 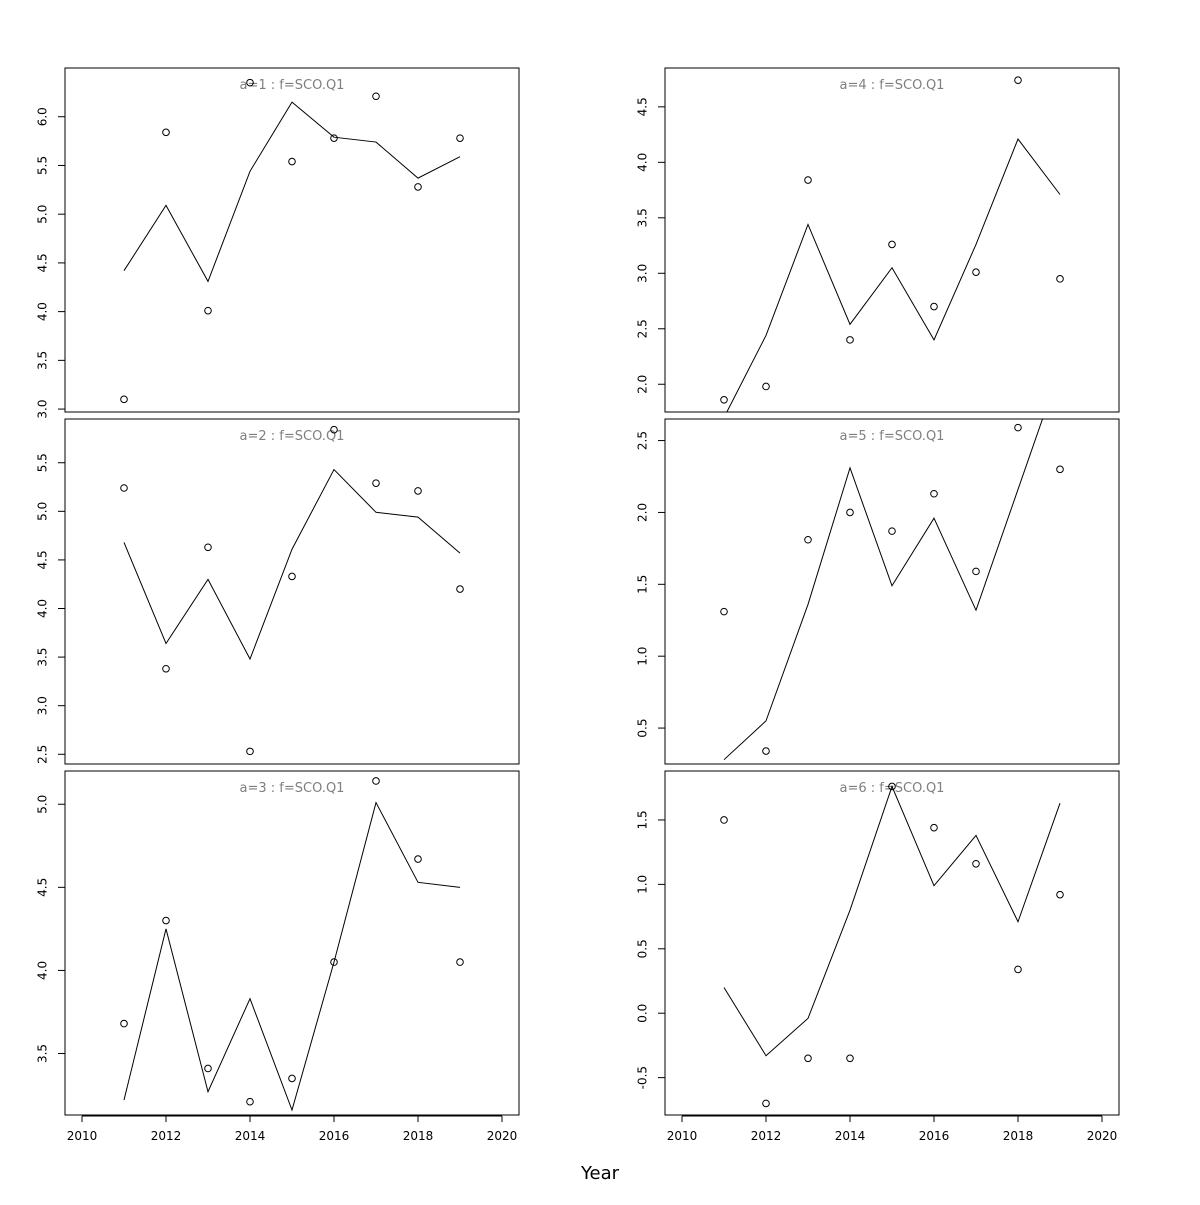 I want to click on panel-4: 2.0 2.5 3.0 3.5 4.0 4.5 a=4 : f=SCO.Q1, so click(x=878, y=240).